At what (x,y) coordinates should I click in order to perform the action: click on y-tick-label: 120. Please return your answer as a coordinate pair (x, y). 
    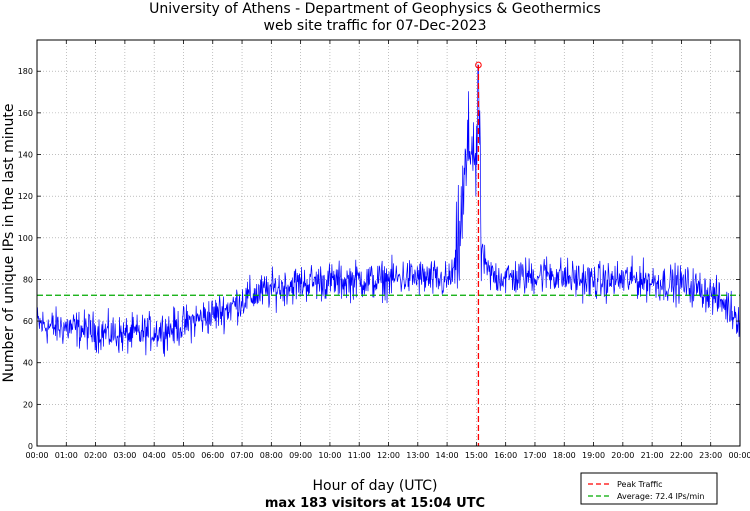
    Looking at the image, I should click on (25, 196).